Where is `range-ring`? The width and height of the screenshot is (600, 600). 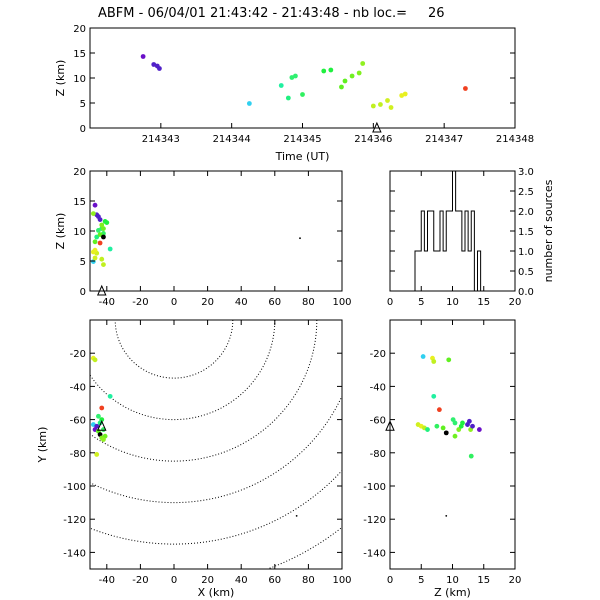
range-ring is located at coordinates (204, 391).